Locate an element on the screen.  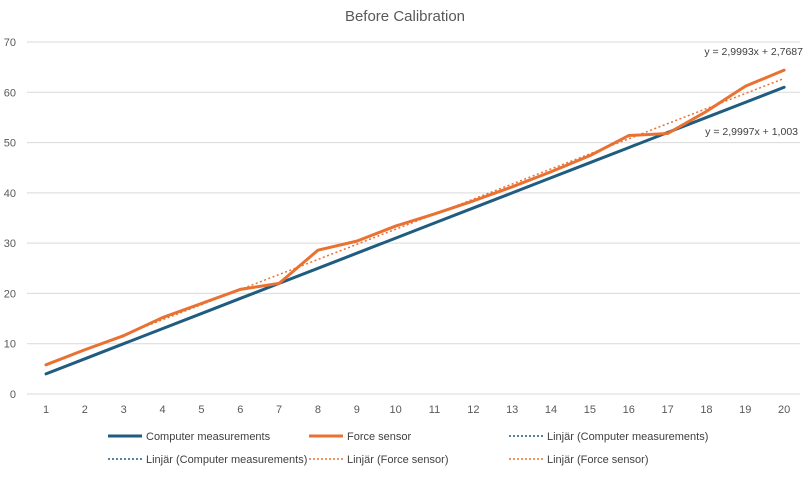
x-tick-label: 8 is located at coordinates (318, 410).